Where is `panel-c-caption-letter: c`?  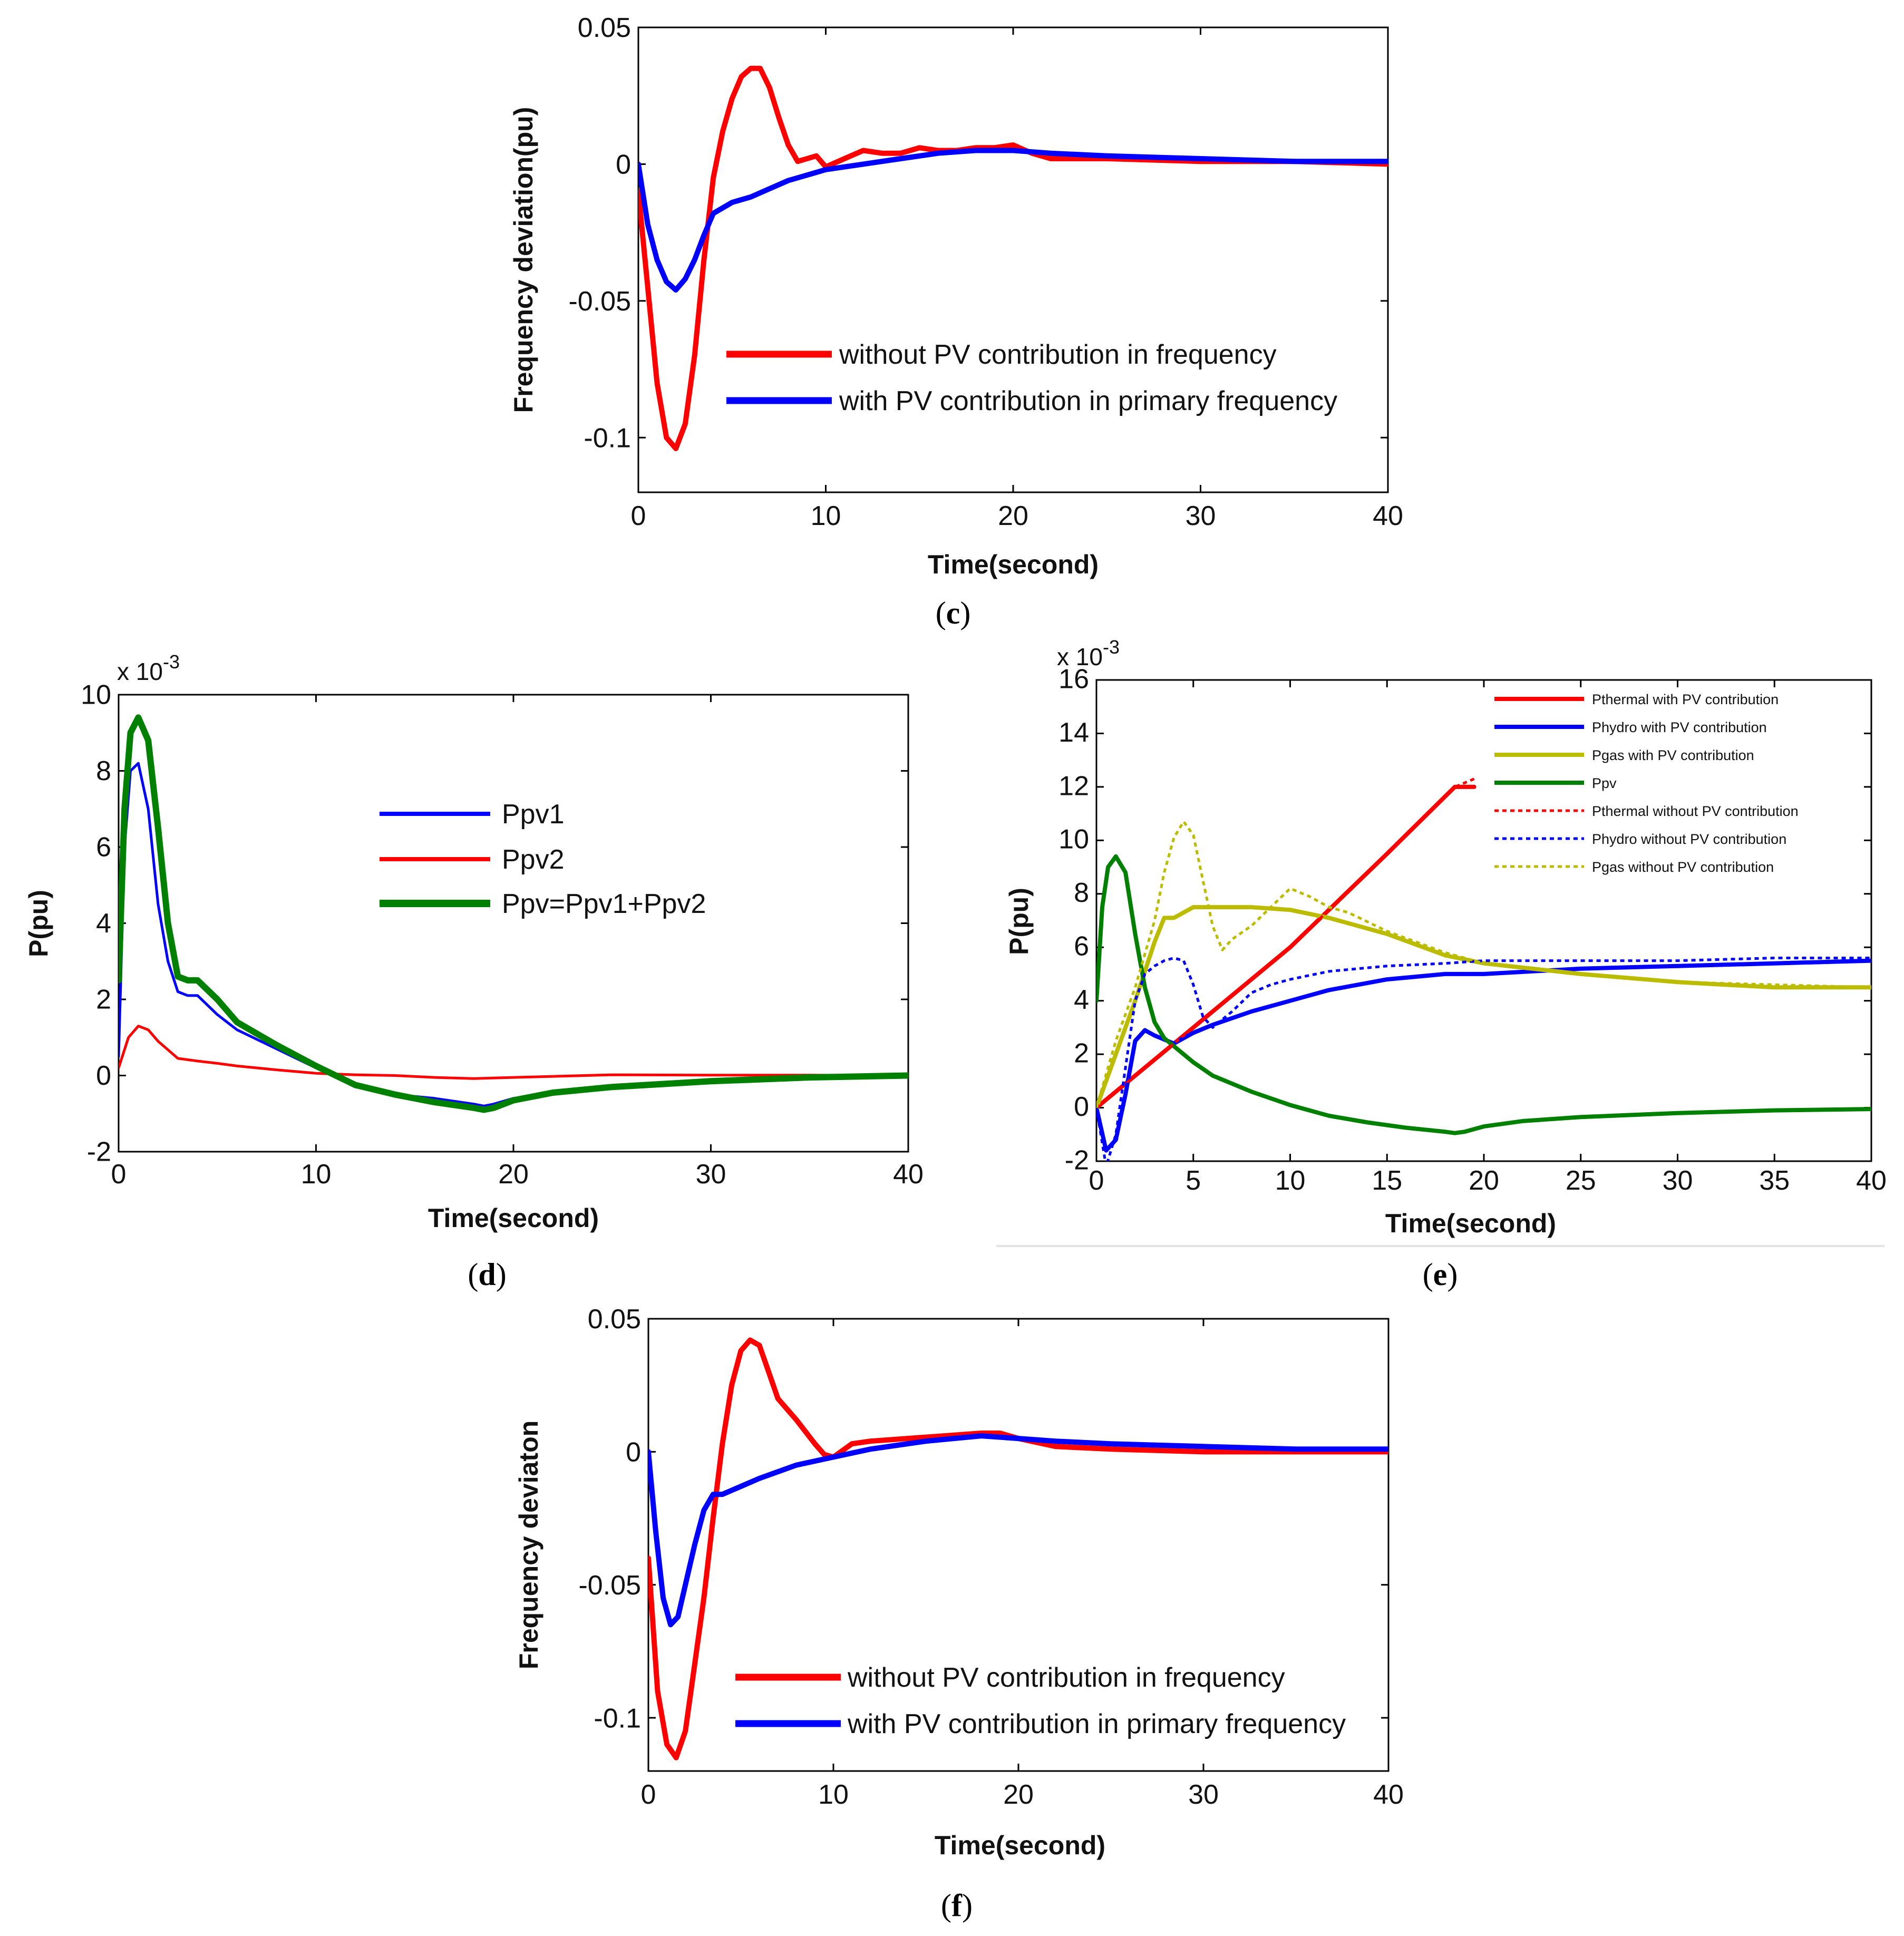 panel-c-caption-letter: c is located at coordinates (953, 613).